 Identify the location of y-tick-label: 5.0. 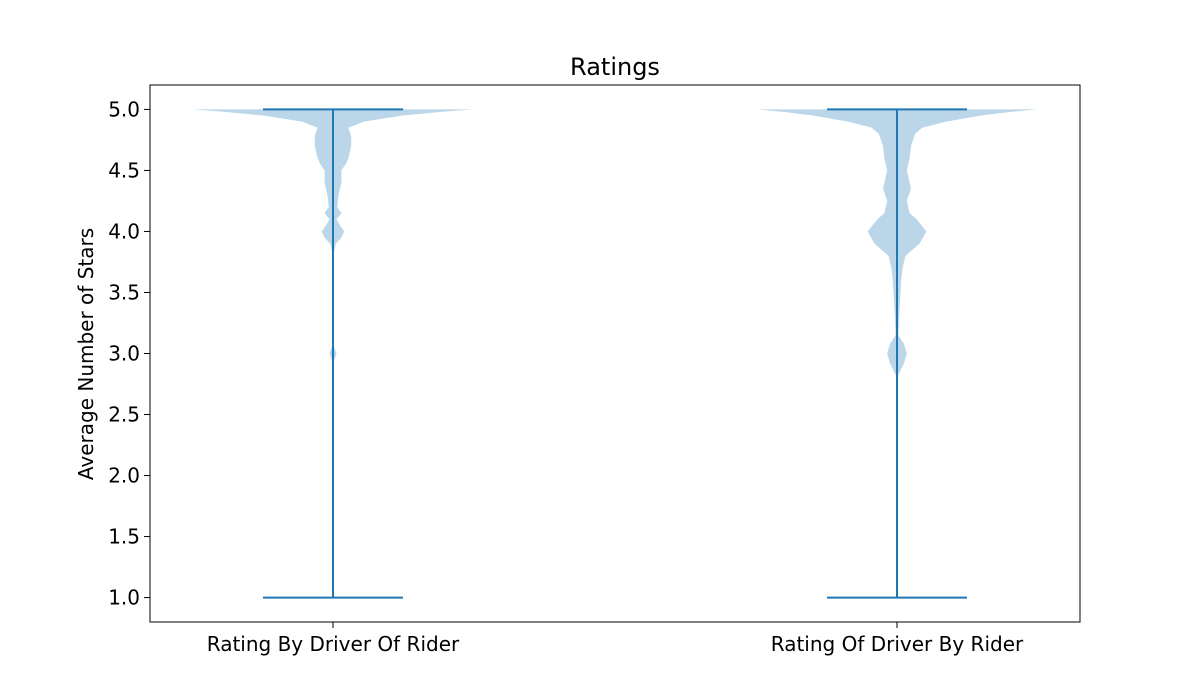
(124, 109).